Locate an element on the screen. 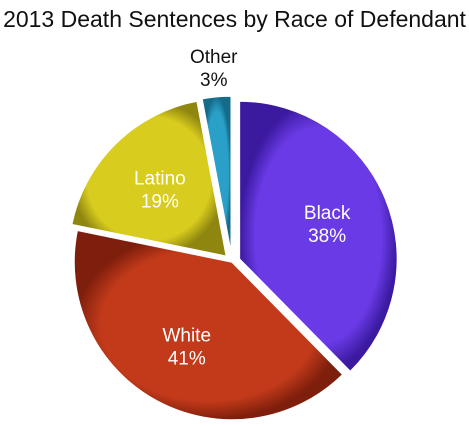 The image size is (469, 426). slice-label-other: Other 3% is located at coordinates (214, 69).